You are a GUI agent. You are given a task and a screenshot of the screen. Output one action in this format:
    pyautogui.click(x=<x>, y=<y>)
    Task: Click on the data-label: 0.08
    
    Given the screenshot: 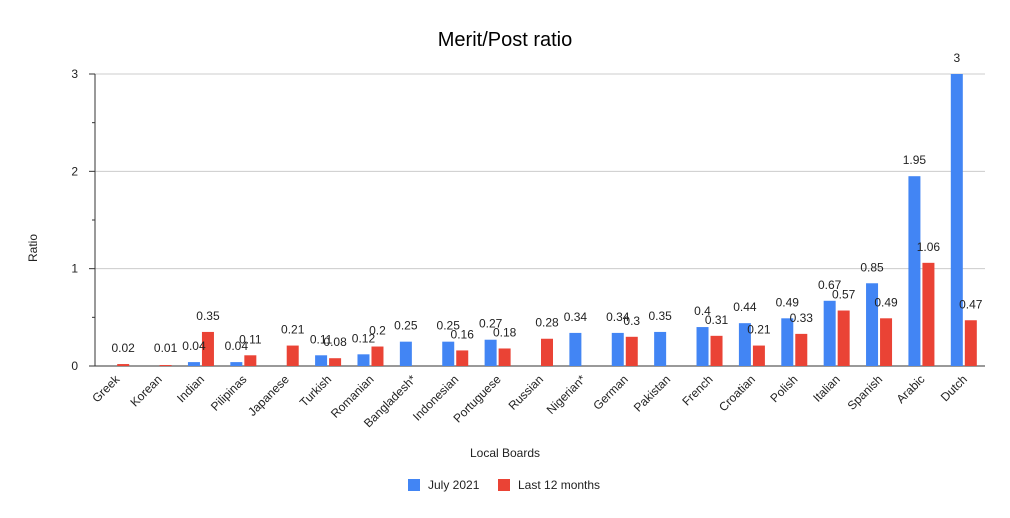 What is the action you would take?
    pyautogui.click(x=335, y=342)
    